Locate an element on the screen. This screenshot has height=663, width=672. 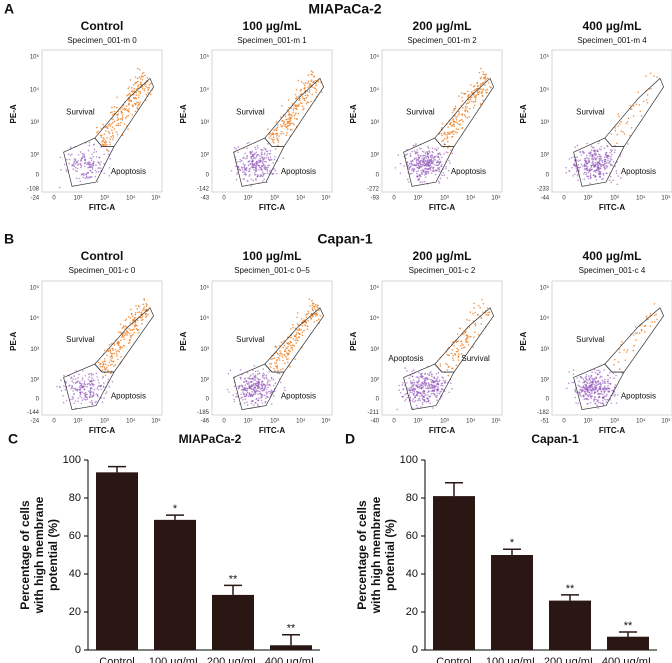
x-tick-label: 10³ is located at coordinates (104, 199).